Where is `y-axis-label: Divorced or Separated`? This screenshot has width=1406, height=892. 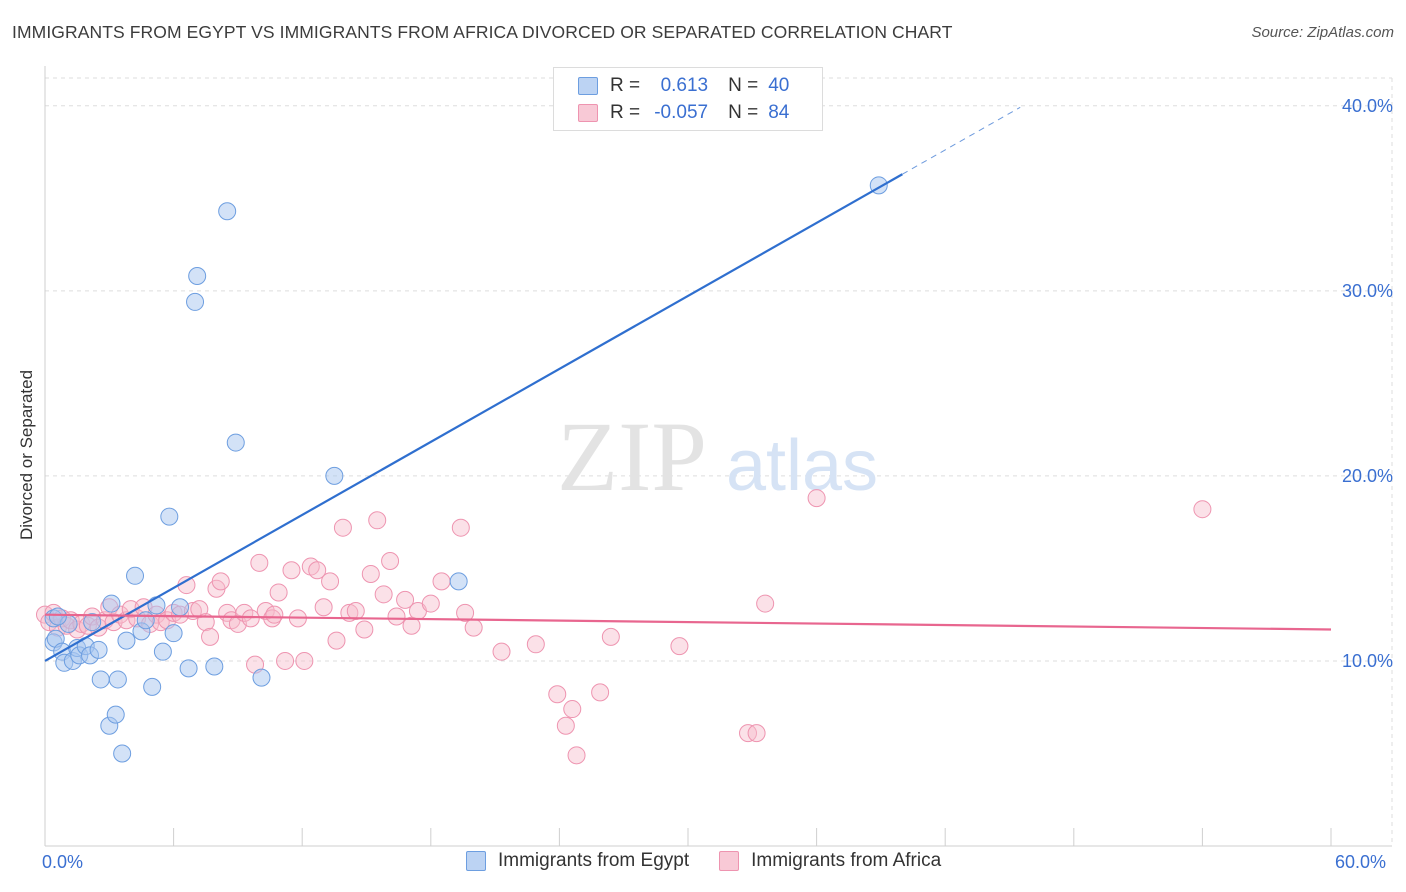 y-axis-label: Divorced or Separated is located at coordinates (26, 455).